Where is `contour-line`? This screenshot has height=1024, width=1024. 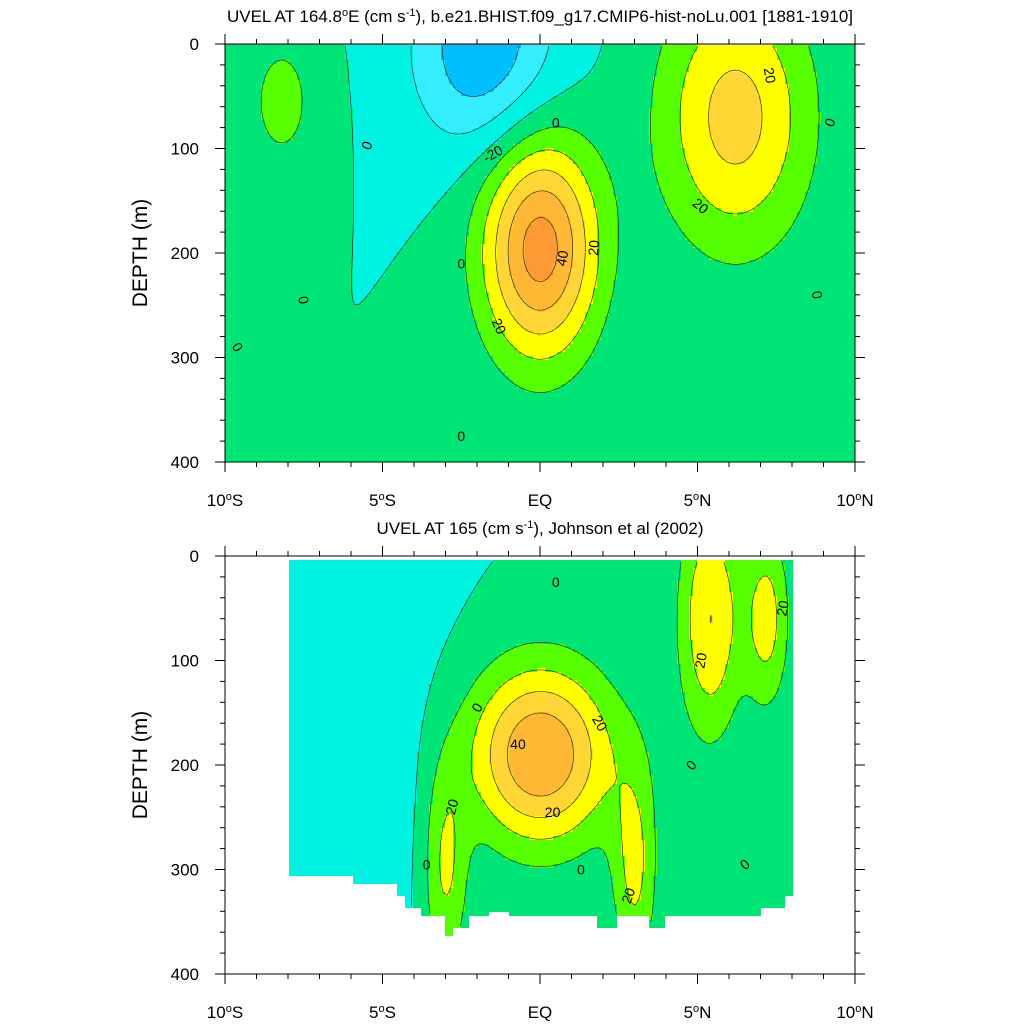
contour-line is located at coordinates (600, 744).